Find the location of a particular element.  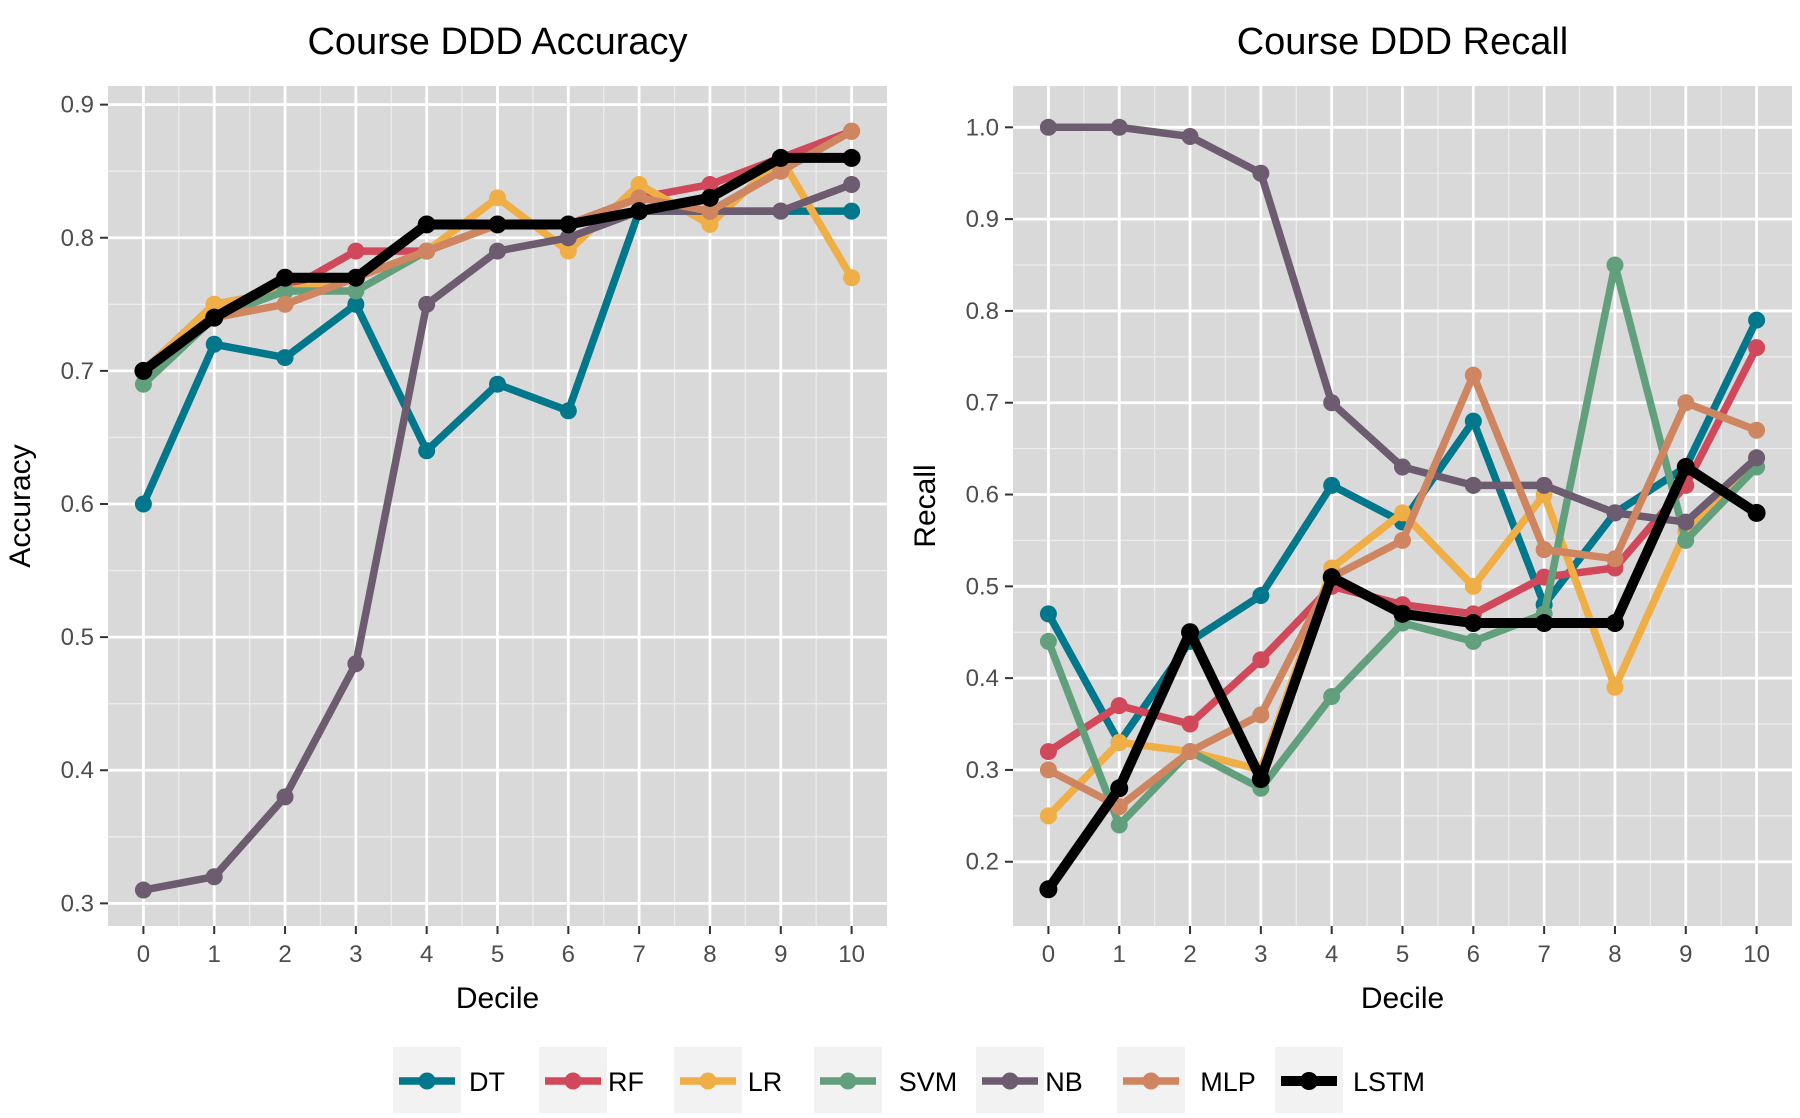

recall-x-label: Decile is located at coordinates (1402, 998).